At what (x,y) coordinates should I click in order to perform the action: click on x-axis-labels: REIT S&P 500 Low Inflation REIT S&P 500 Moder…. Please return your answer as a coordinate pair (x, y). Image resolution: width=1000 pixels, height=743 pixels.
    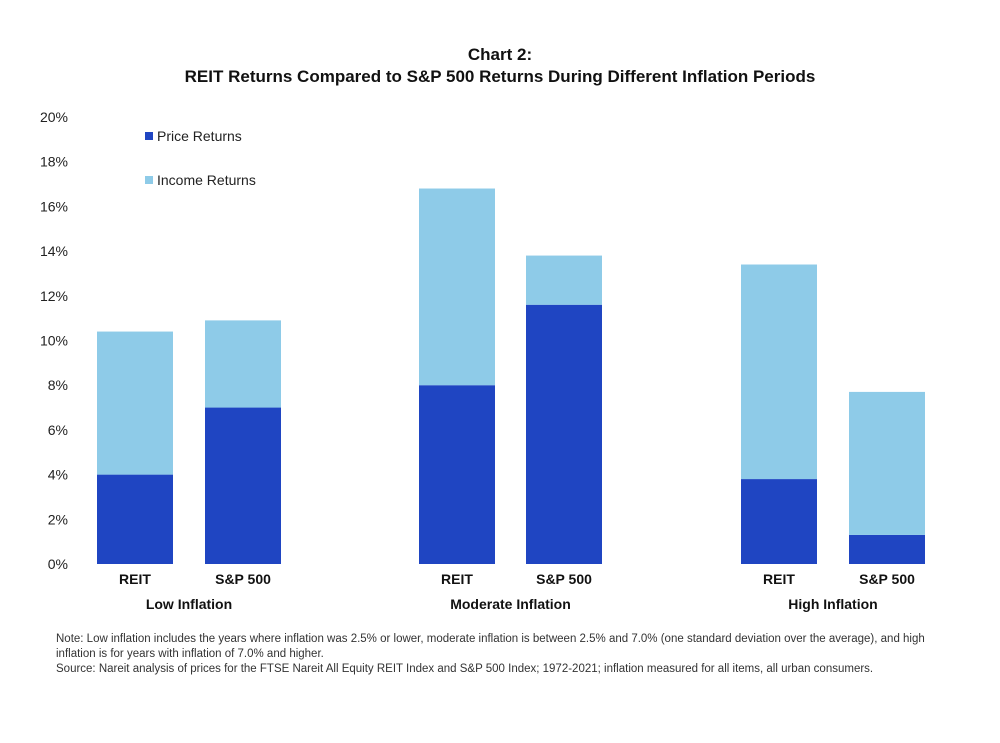
    Looking at the image, I should click on (517, 591).